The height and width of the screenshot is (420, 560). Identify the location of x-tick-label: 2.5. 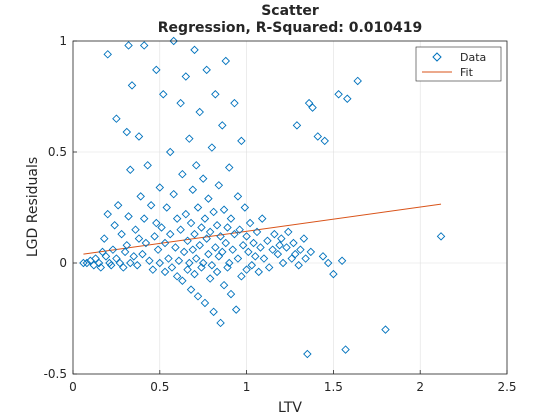
(506, 387).